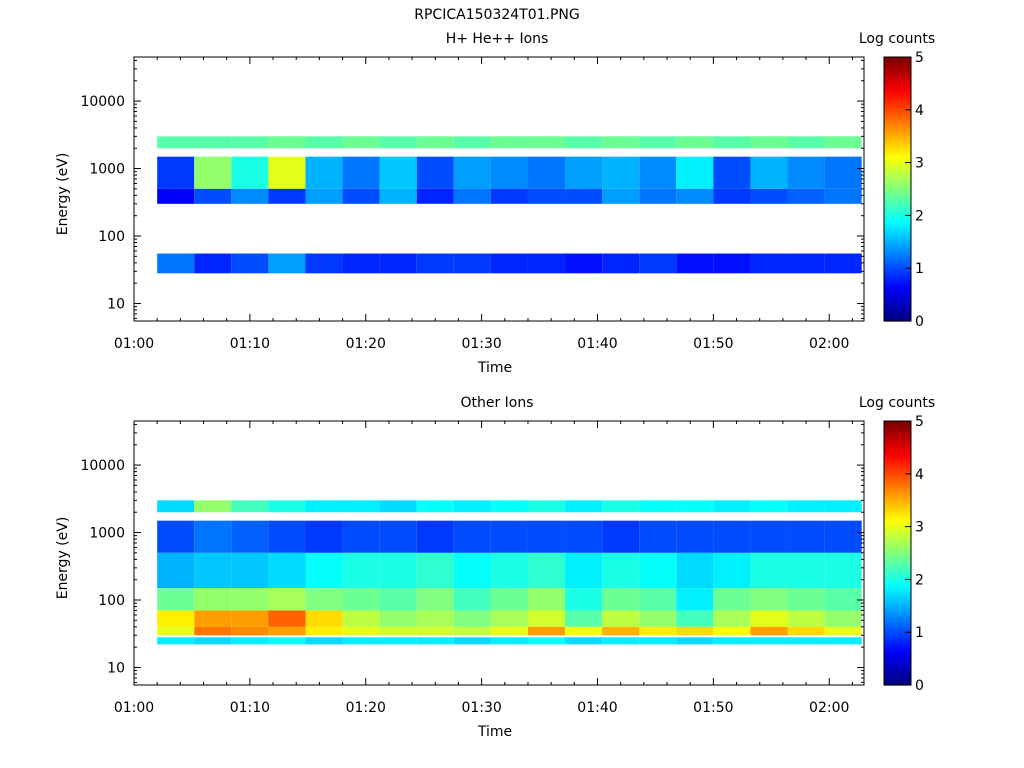  Describe the element at coordinates (919, 322) in the screenshot. I see `colorbar-tick-label: 0` at that location.